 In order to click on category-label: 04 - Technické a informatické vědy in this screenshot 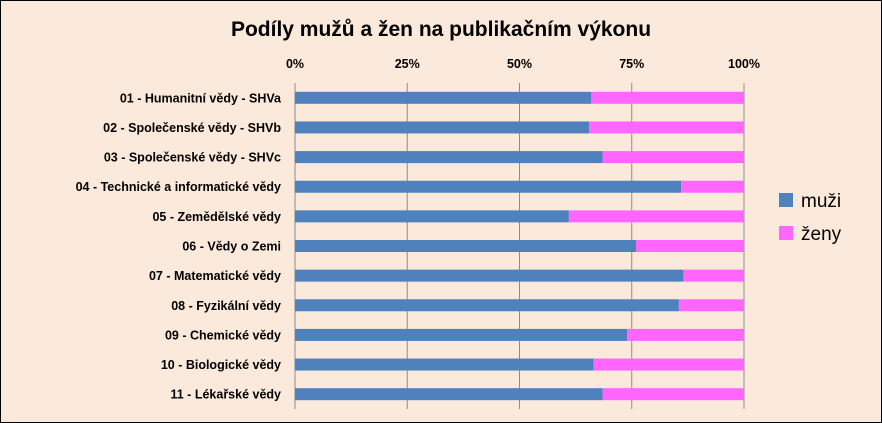, I will do `click(178, 187)`.